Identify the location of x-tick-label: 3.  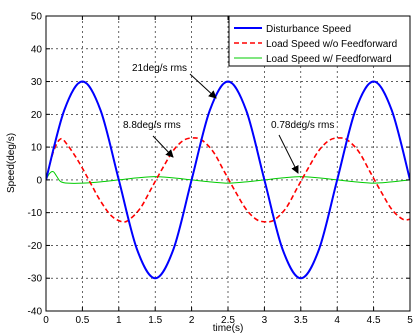
(265, 320).